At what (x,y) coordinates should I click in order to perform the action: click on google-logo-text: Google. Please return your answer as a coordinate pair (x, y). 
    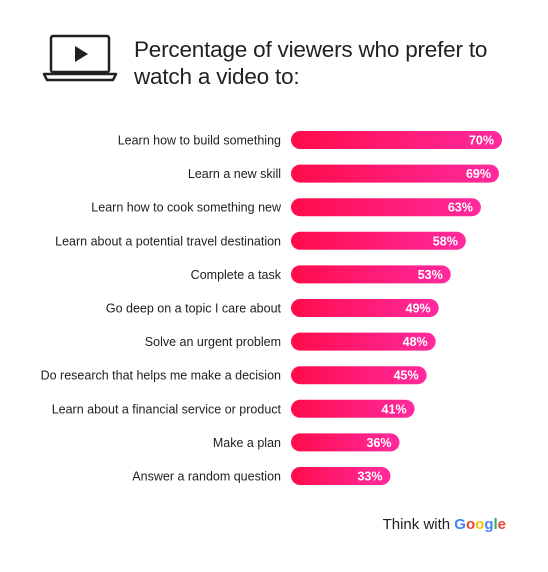
    Looking at the image, I should click on (480, 524).